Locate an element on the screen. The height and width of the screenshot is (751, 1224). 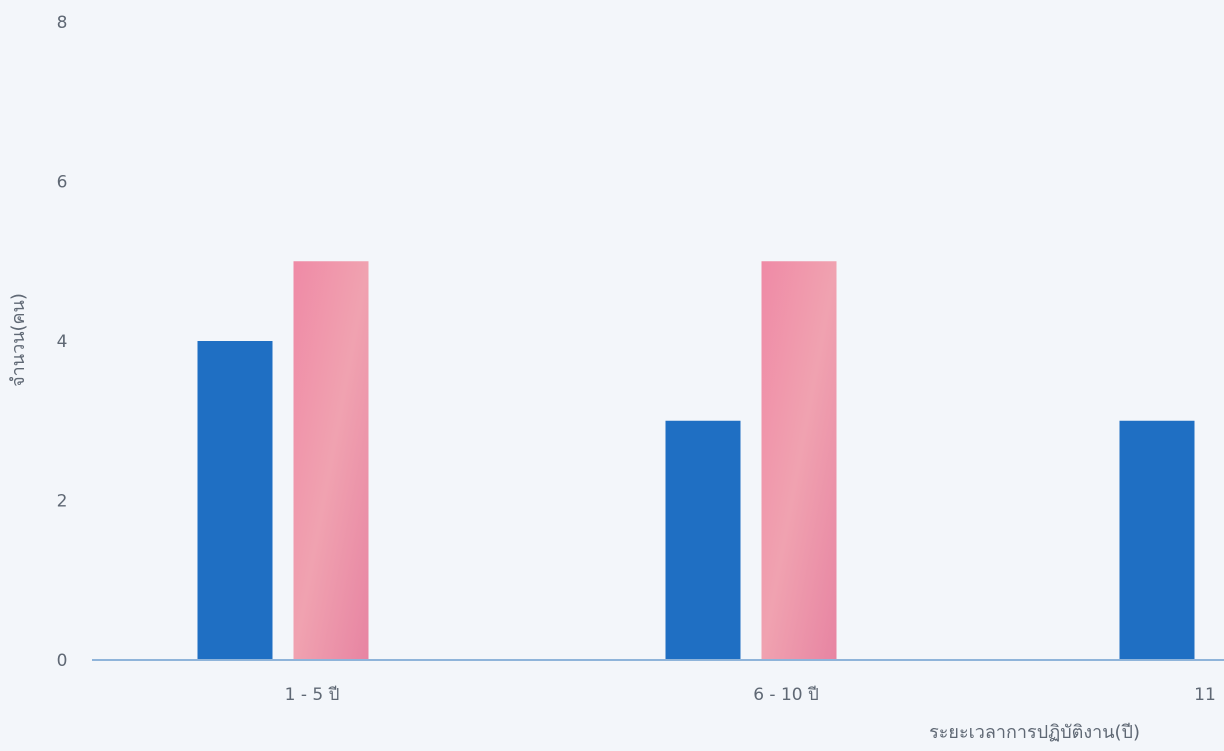
x-tick-label: 1 - 5 ปี is located at coordinates (312, 695).